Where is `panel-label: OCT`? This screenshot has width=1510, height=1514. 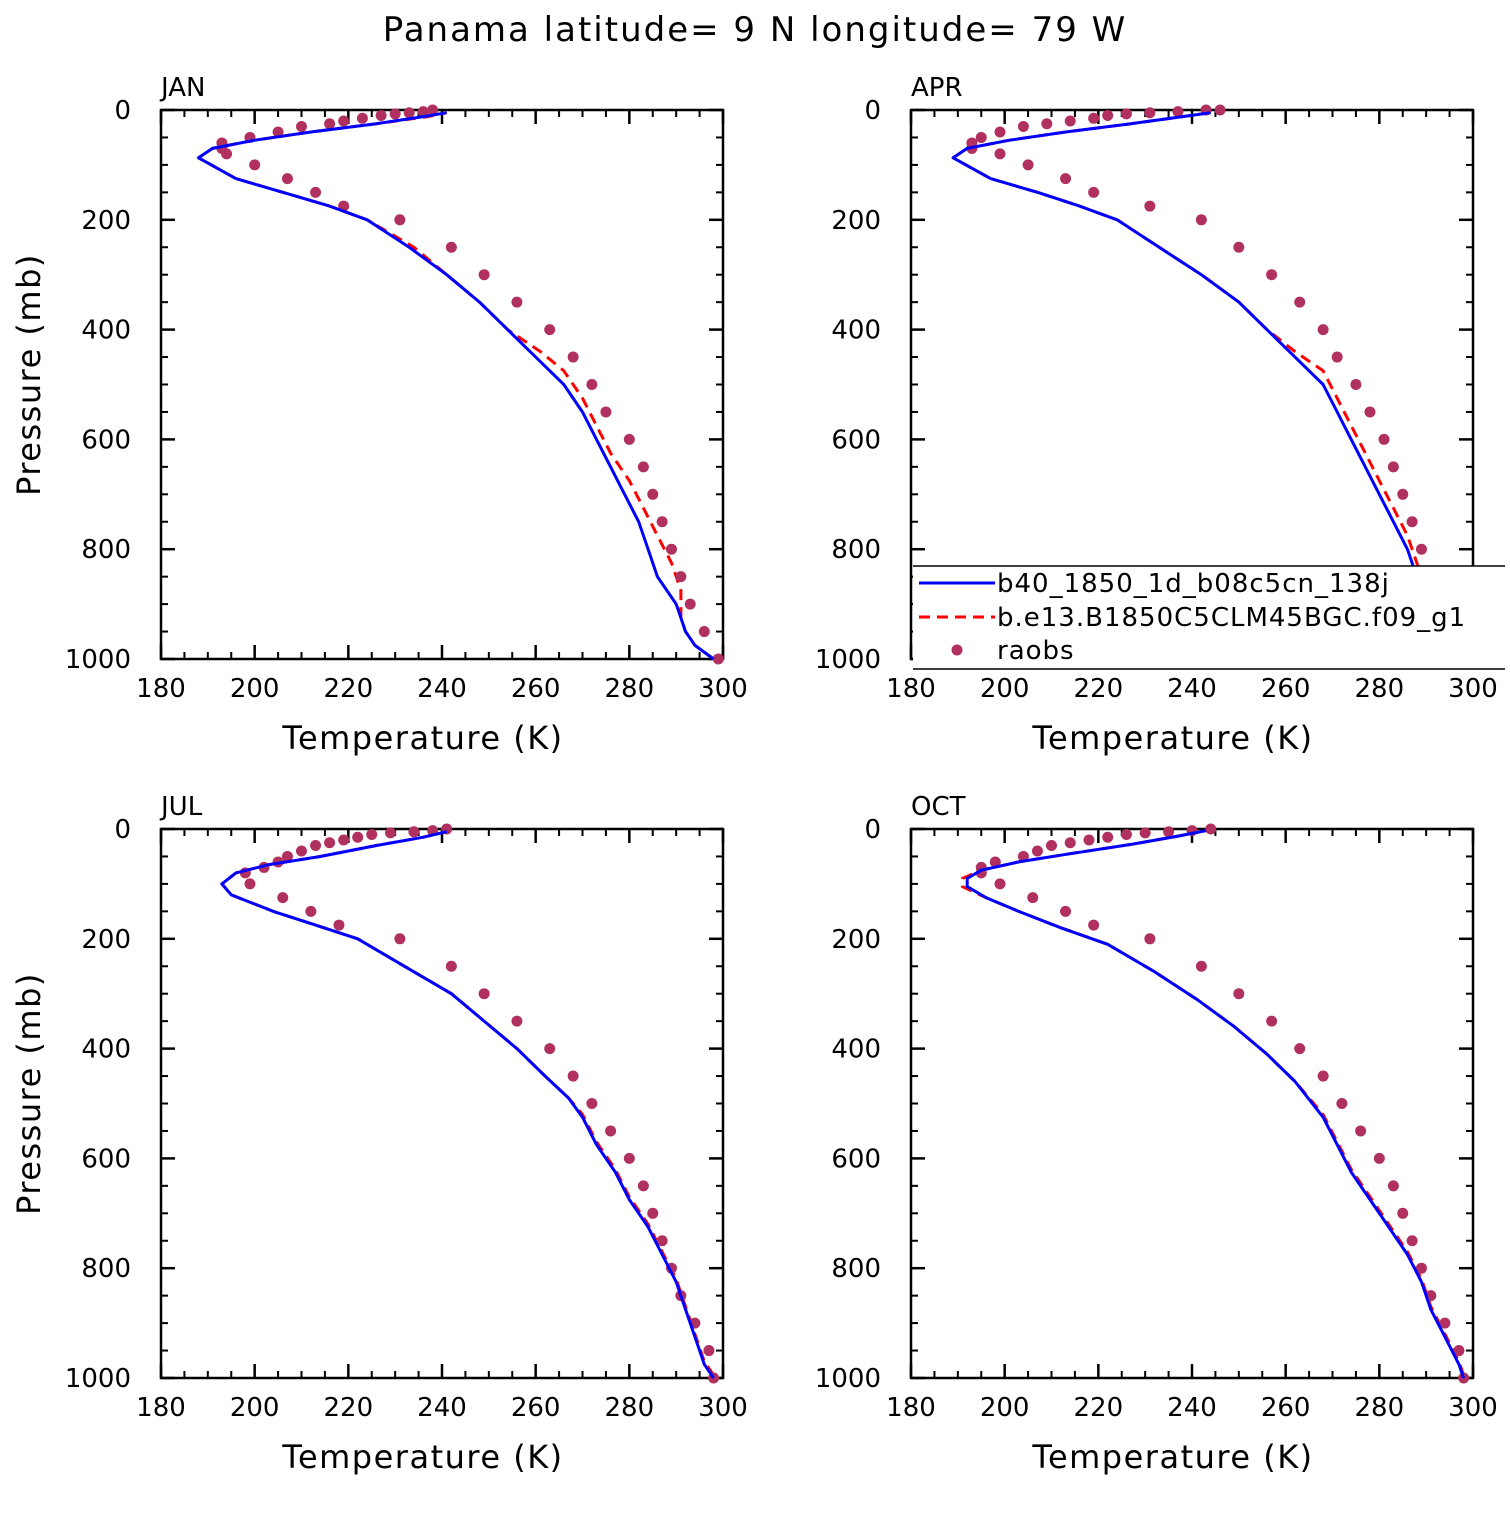 panel-label: OCT is located at coordinates (938, 807).